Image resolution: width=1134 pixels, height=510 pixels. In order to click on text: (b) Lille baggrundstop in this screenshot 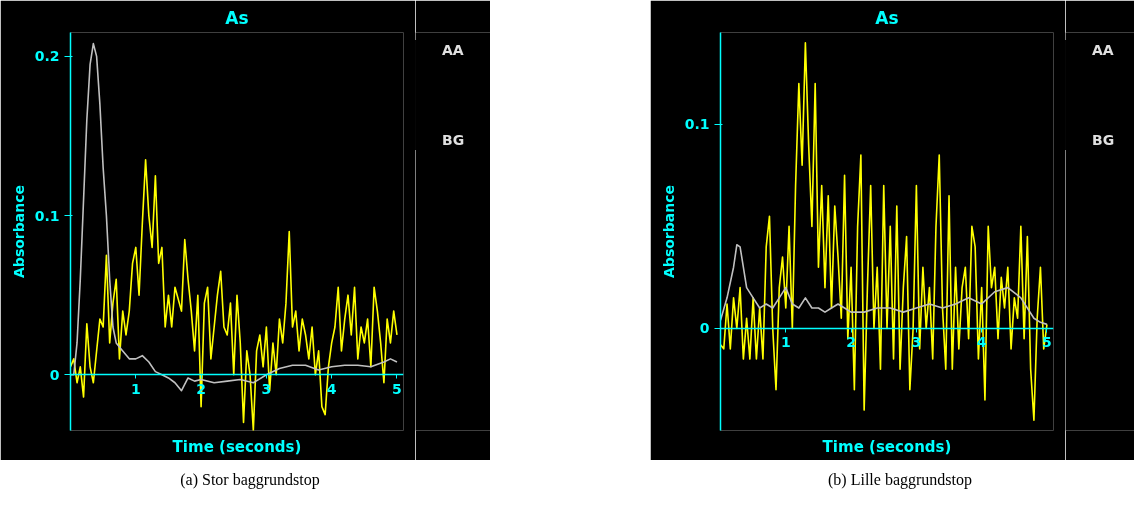, I will do `click(900, 480)`.